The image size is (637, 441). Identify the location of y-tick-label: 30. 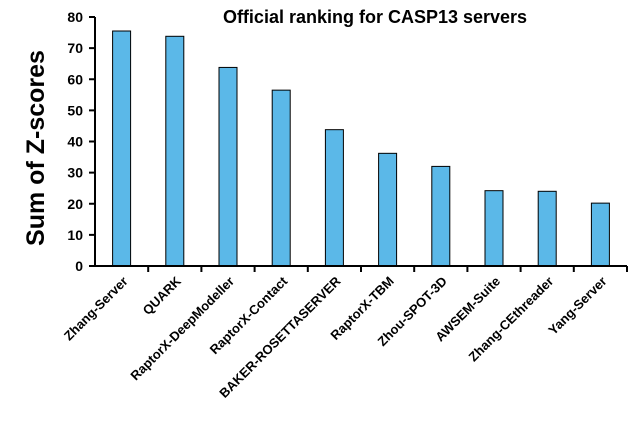
(75, 173).